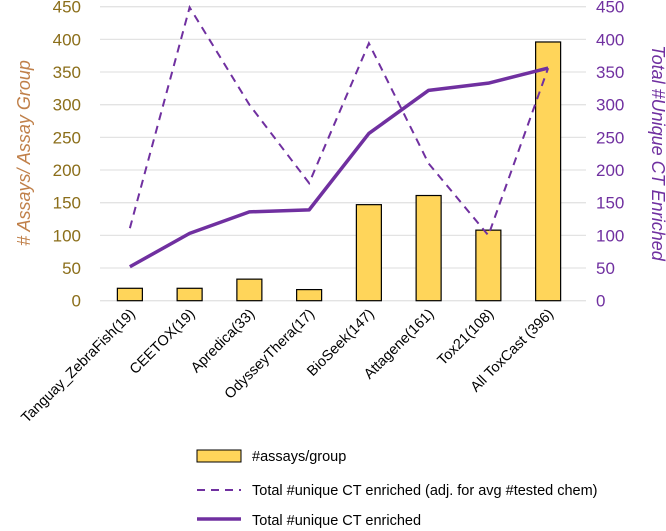 This screenshot has height=531, width=666. What do you see at coordinates (67, 235) in the screenshot?
I see `left-tick-label: 100` at bounding box center [67, 235].